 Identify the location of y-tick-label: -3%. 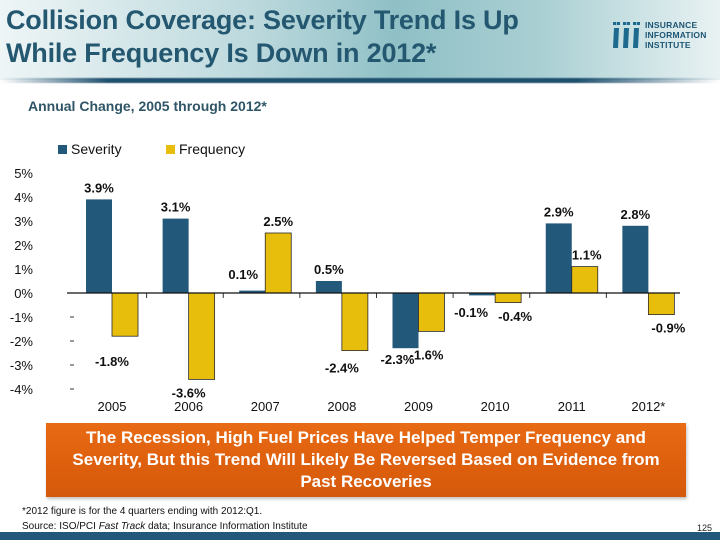
(22, 365).